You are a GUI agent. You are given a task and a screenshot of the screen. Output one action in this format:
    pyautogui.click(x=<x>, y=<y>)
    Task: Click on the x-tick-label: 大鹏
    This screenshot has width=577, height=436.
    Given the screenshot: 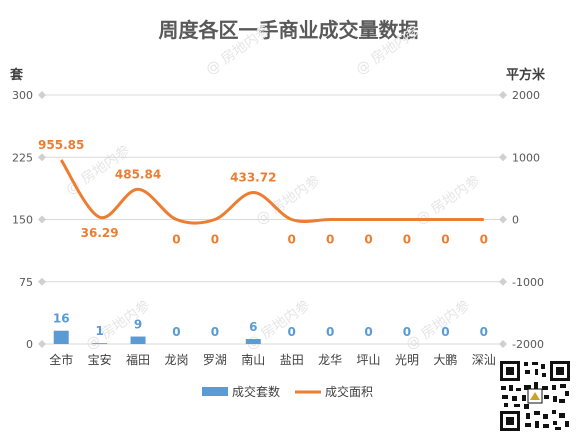 What is the action you would take?
    pyautogui.click(x=445, y=360)
    